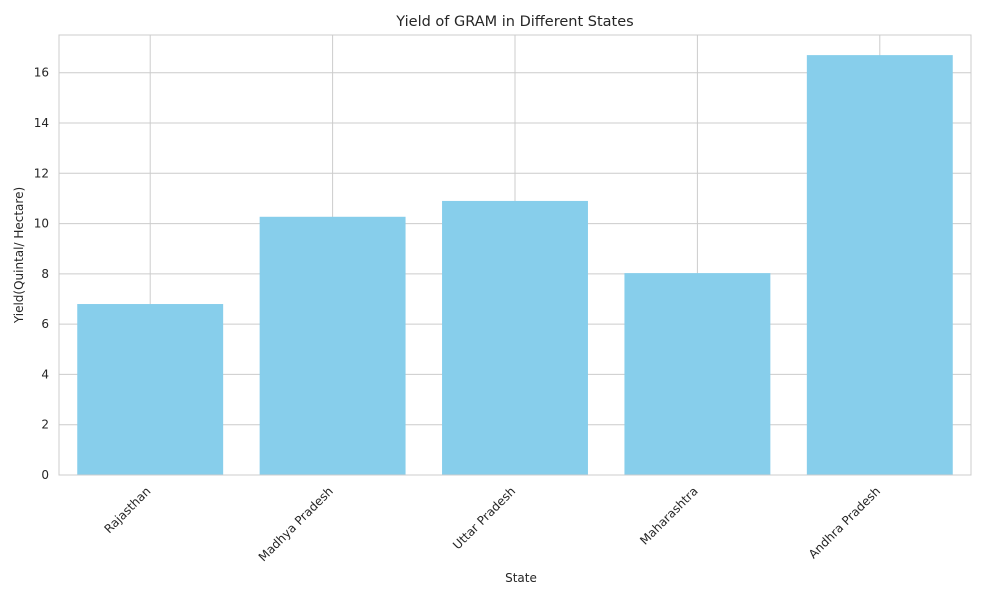 Image resolution: width=1000 pixels, height=604 pixels. What do you see at coordinates (127, 510) in the screenshot?
I see `x-tick-label: Rajasthan` at bounding box center [127, 510].